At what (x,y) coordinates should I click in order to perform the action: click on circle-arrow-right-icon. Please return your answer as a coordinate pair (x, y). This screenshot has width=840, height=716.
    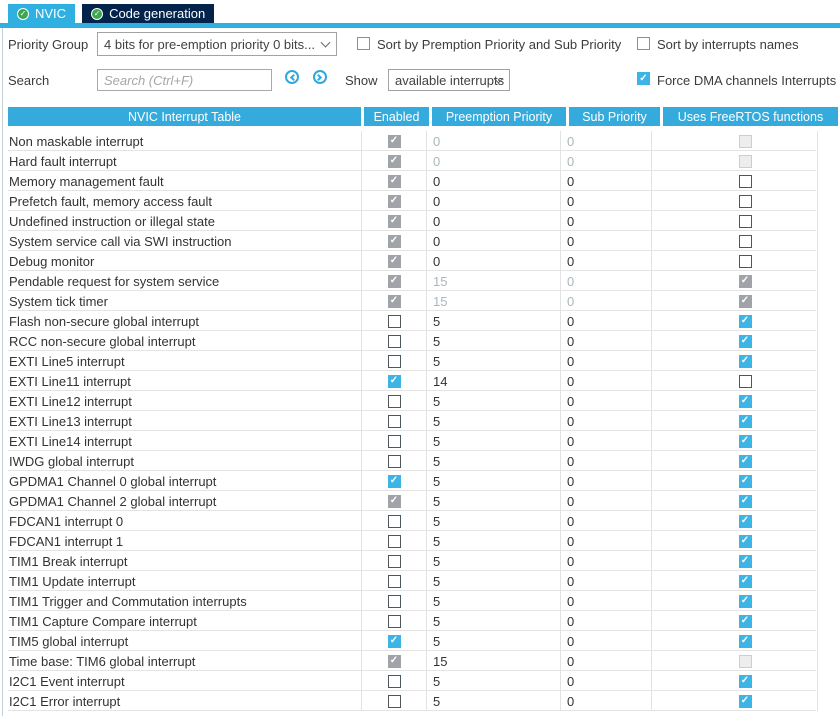
    Looking at the image, I should click on (320, 77).